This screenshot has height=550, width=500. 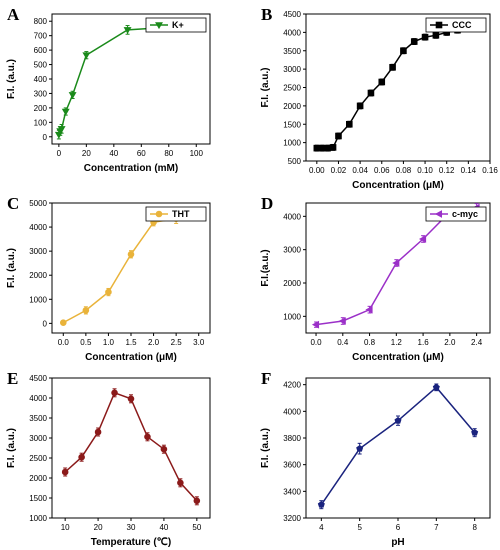 I want to click on x-tick-label: 0.16, so click(x=490, y=170).